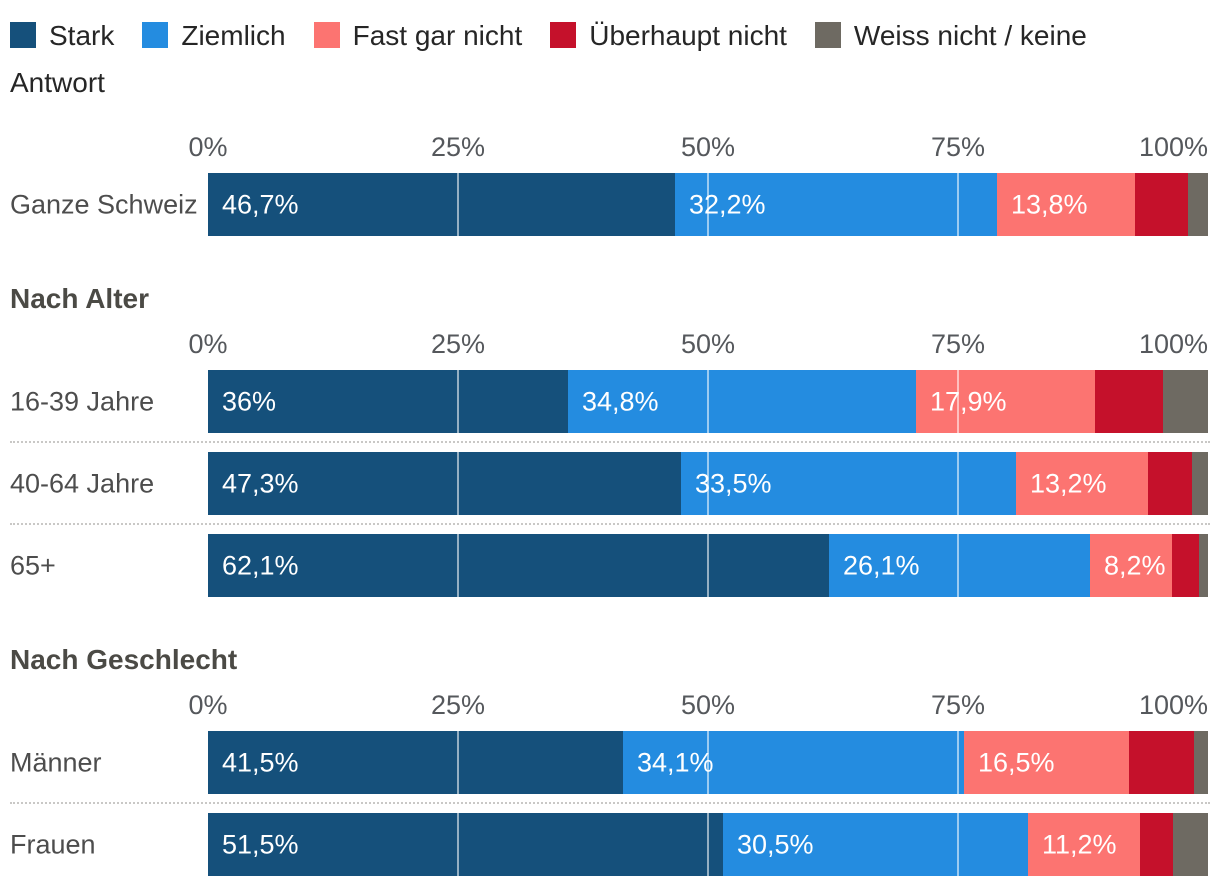  I want to click on segment-fast-gar-nicht: 13,8%, so click(1066, 204).